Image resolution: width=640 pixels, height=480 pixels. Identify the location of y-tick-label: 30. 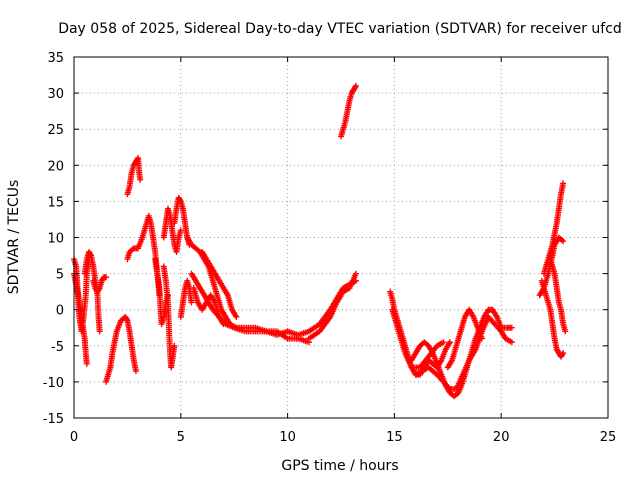
(55, 94).